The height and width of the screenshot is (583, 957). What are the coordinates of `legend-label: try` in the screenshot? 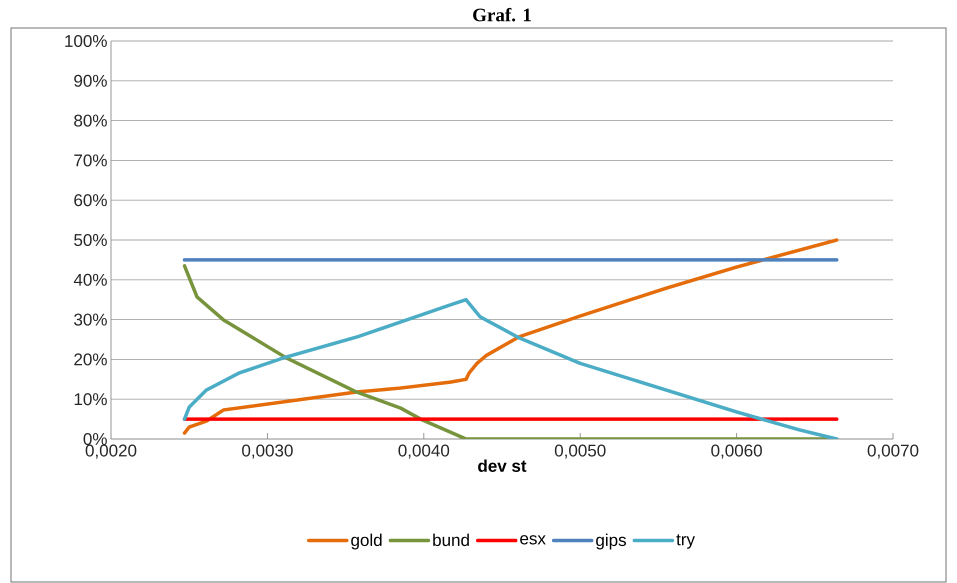 It's located at (685, 541).